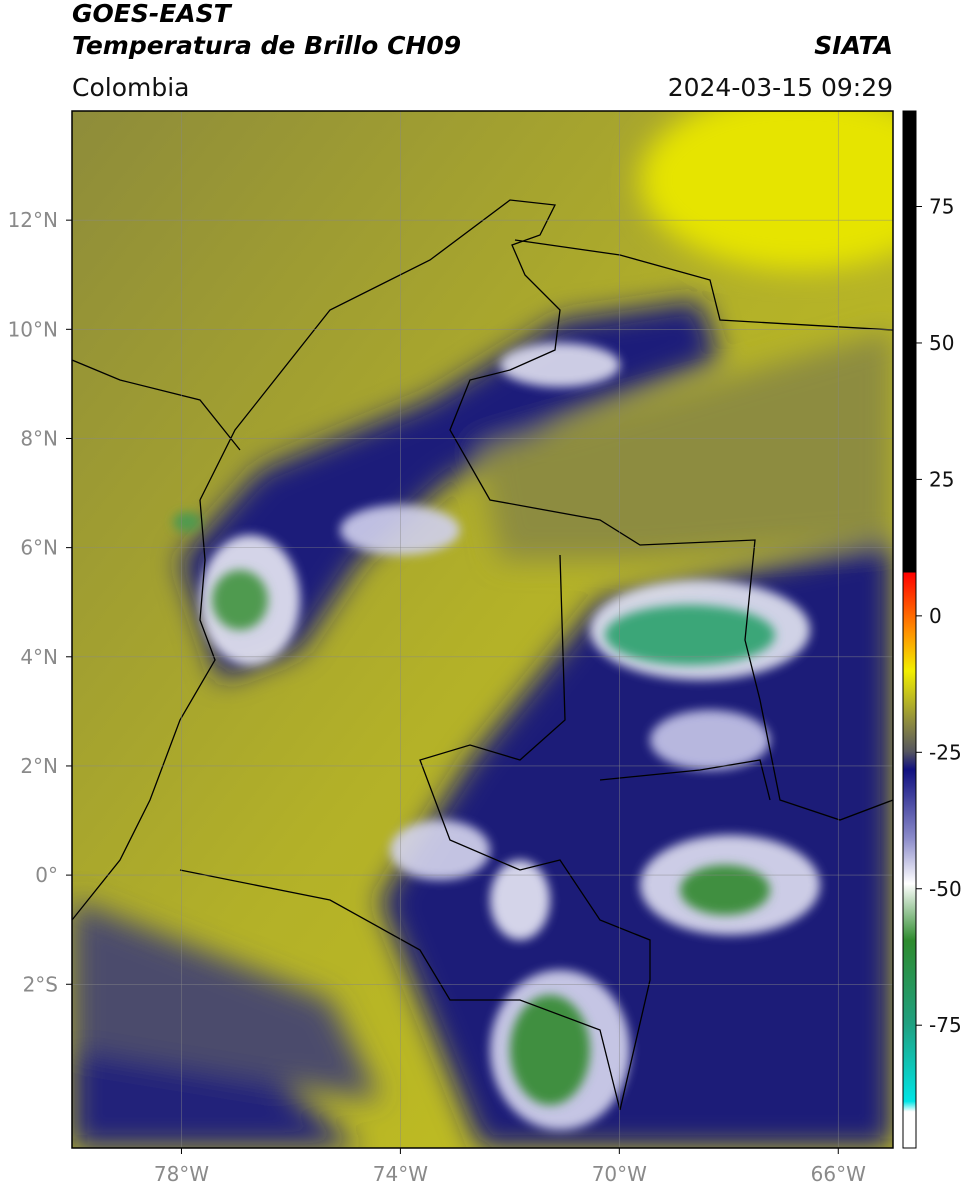  I want to click on source: SIATA, so click(853, 45).